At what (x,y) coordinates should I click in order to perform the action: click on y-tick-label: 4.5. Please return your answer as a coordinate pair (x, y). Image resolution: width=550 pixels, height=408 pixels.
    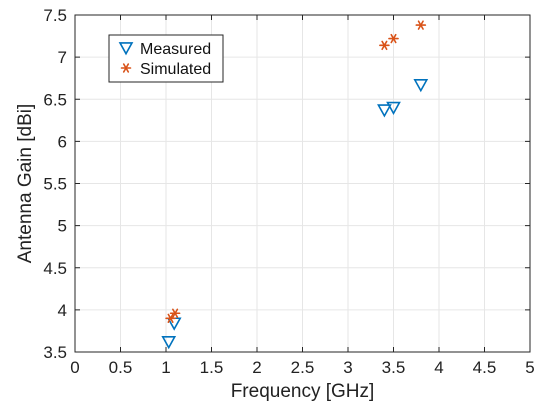
    Looking at the image, I should click on (55, 268).